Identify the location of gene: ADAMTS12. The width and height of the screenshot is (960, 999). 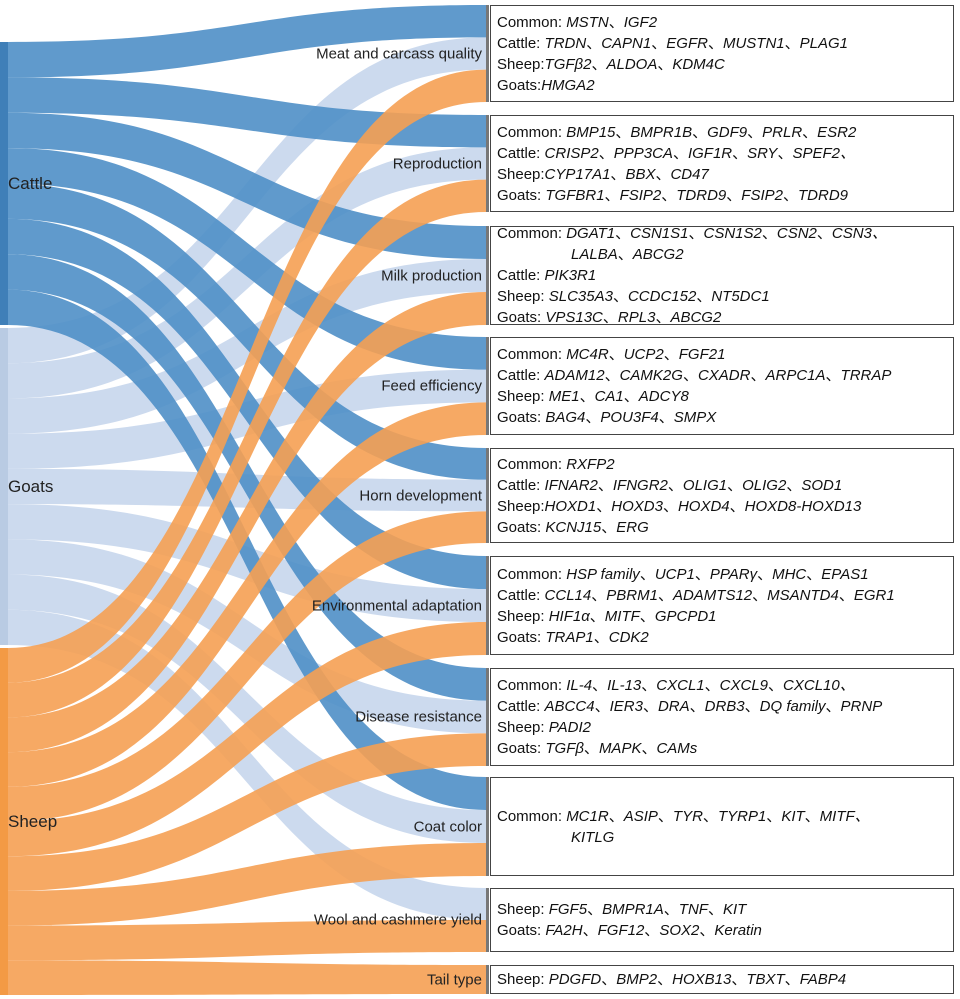
(712, 595).